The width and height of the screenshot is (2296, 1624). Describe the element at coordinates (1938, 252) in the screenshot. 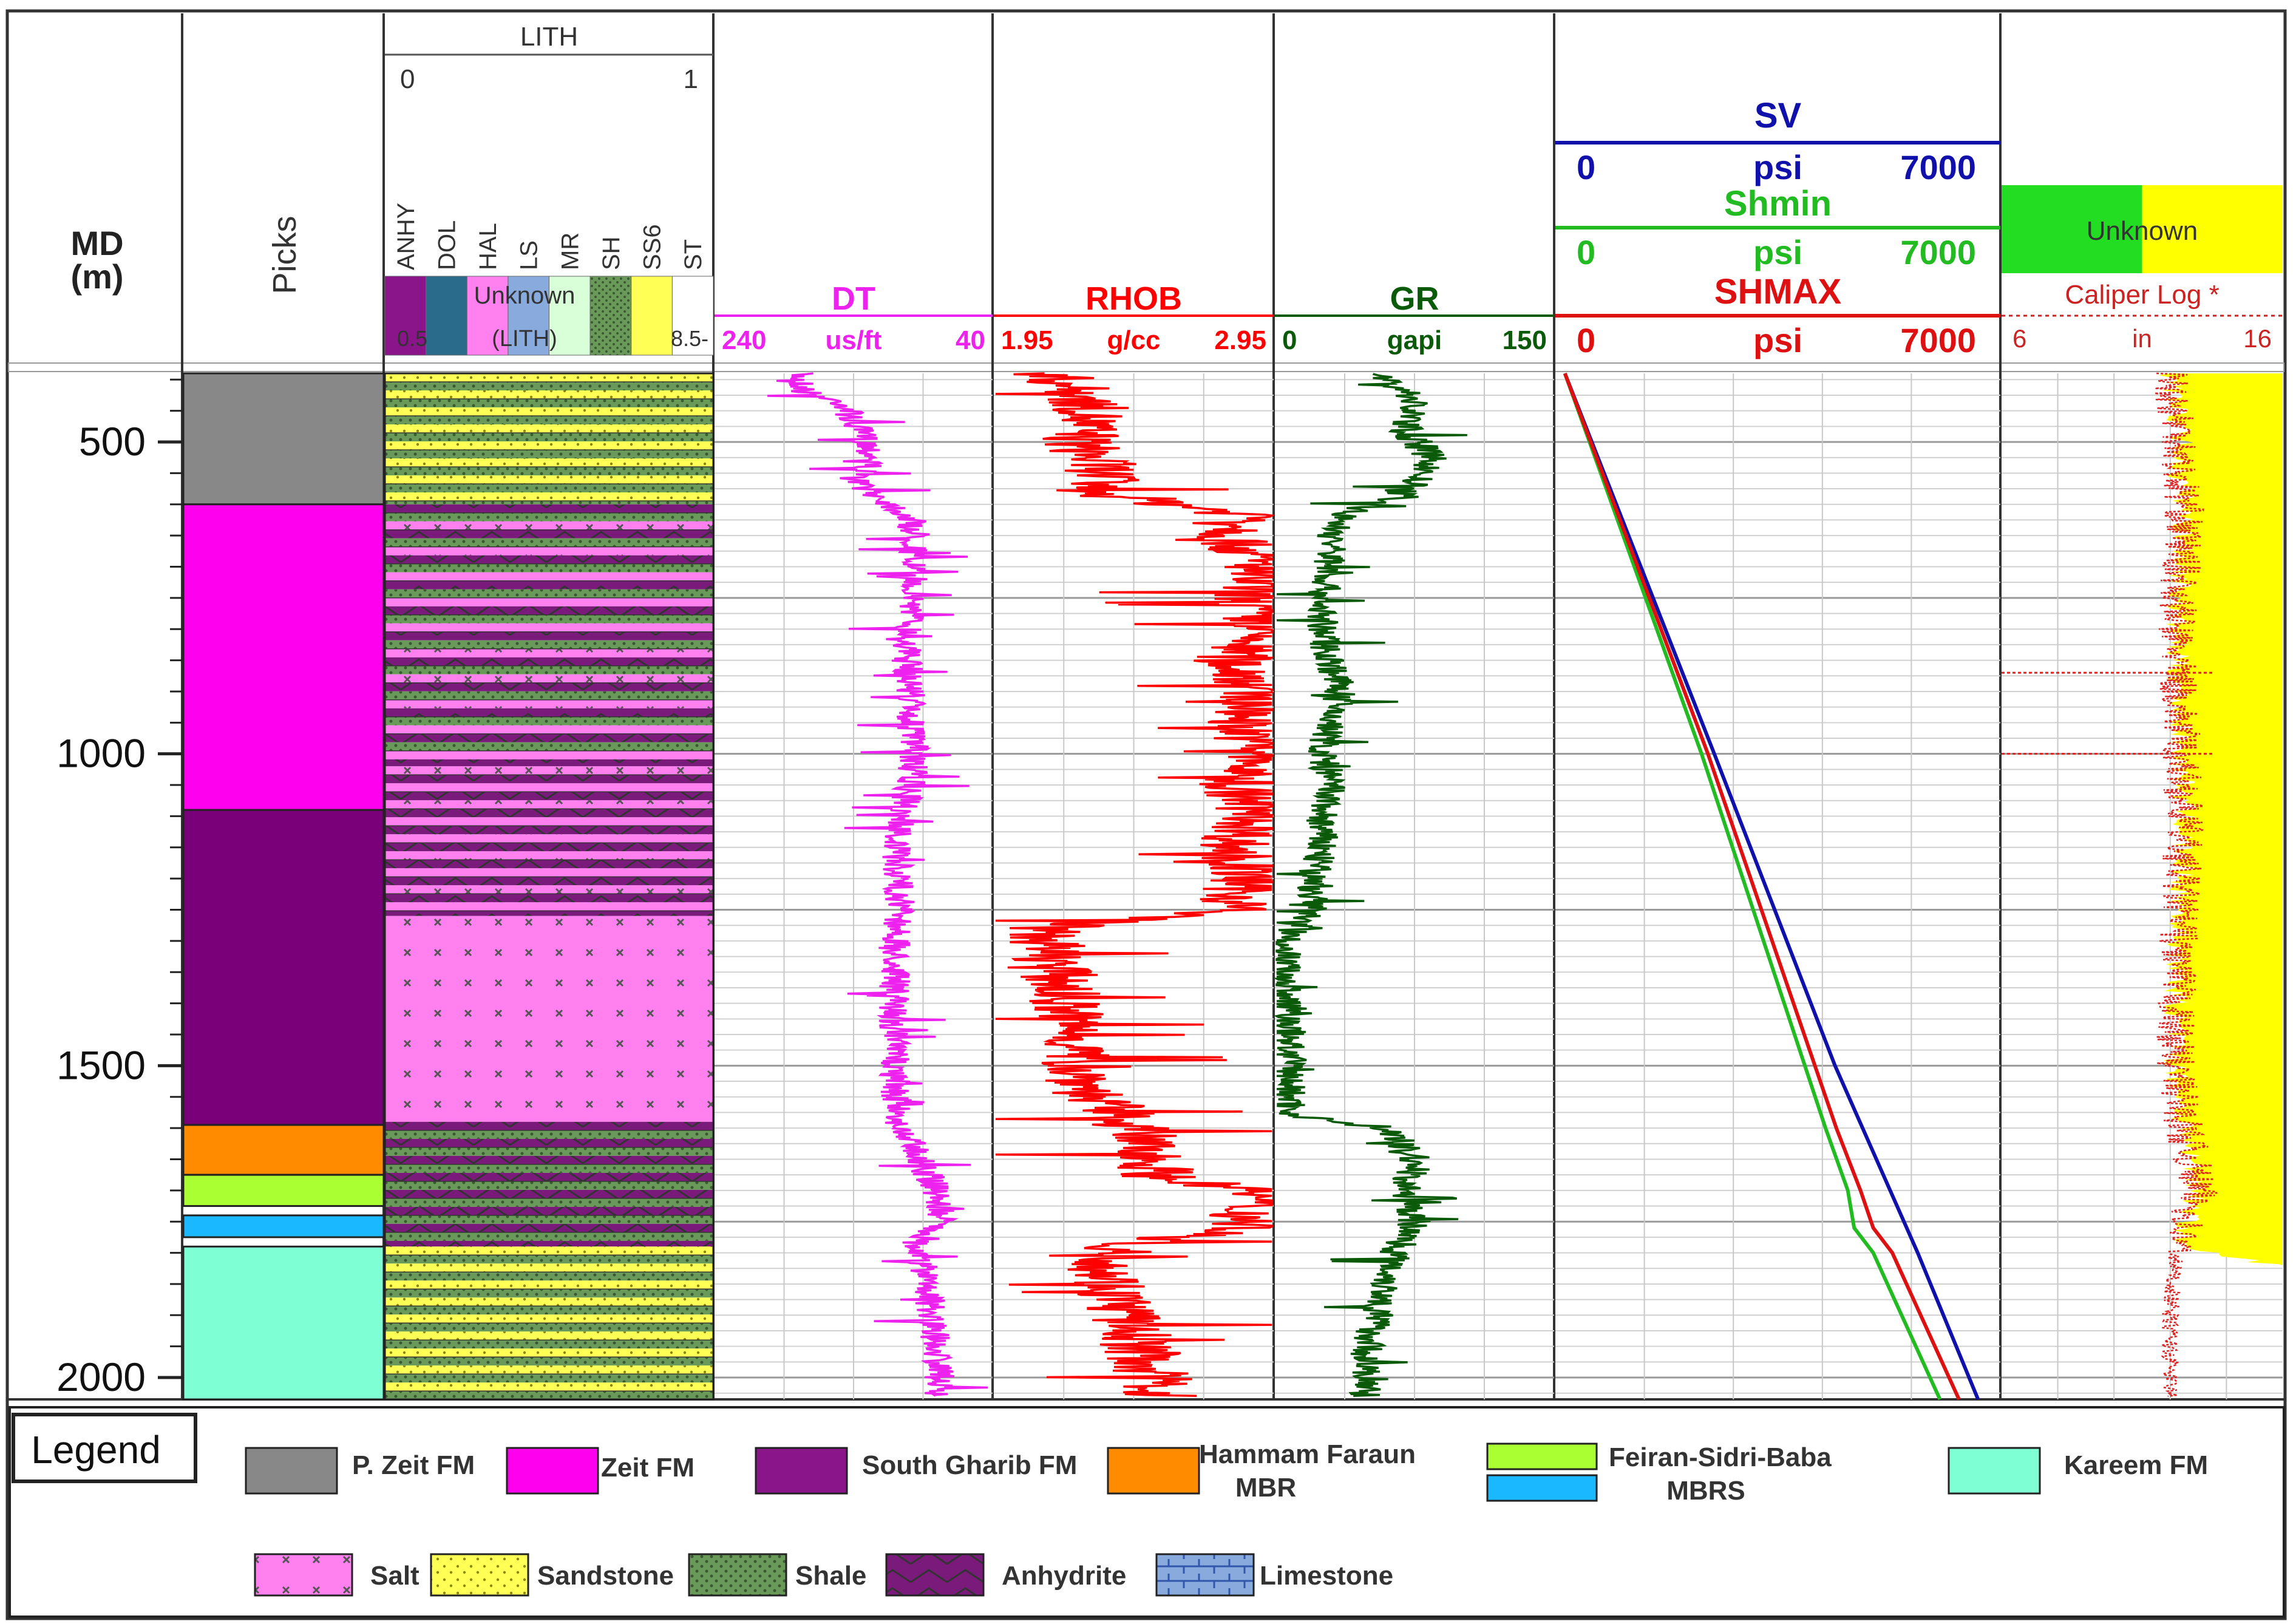

I see `stress-max-value: 7000` at that location.